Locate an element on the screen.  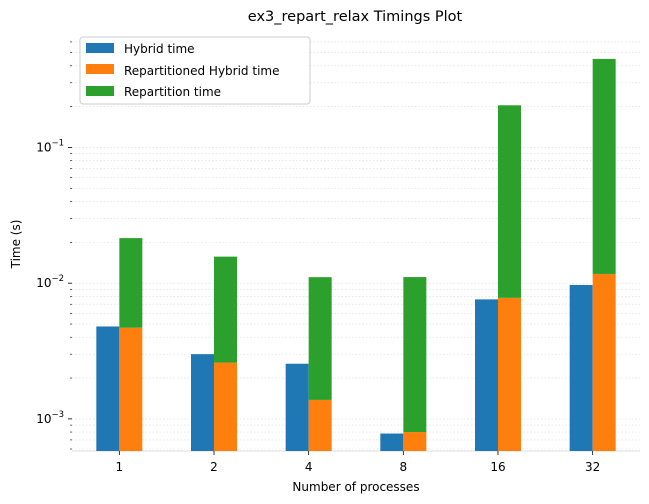
y-tick-label: 10⁻¹ is located at coordinates (50, 147).